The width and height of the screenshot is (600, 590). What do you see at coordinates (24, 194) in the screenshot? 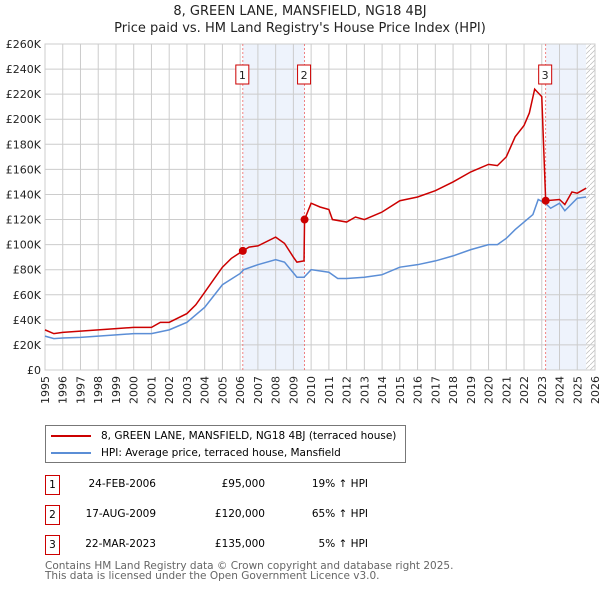
I see `y-tick-label: £140K` at bounding box center [24, 194].